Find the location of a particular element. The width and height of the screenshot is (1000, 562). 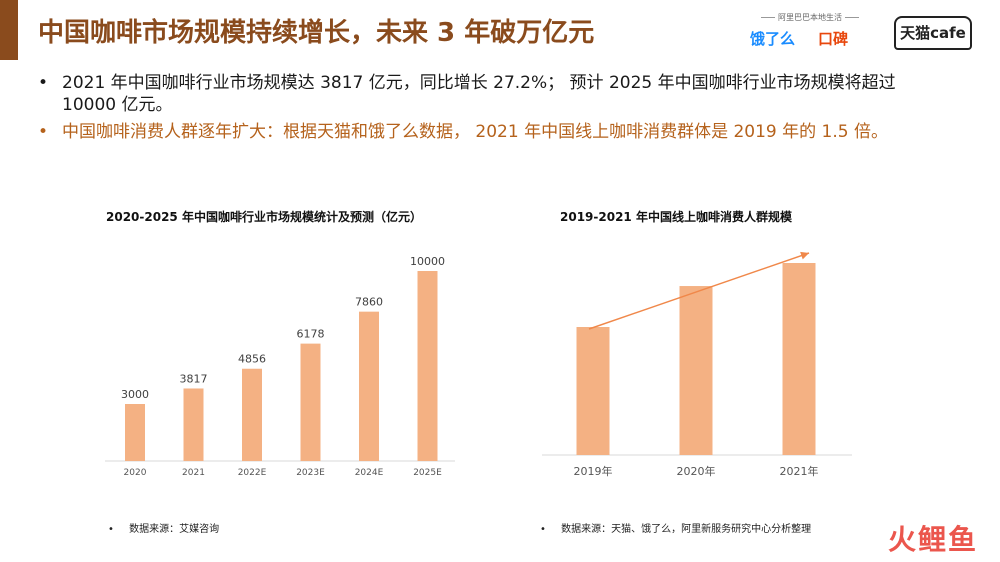

source-text: 数据来源：艾媒咨询 is located at coordinates (174, 529).